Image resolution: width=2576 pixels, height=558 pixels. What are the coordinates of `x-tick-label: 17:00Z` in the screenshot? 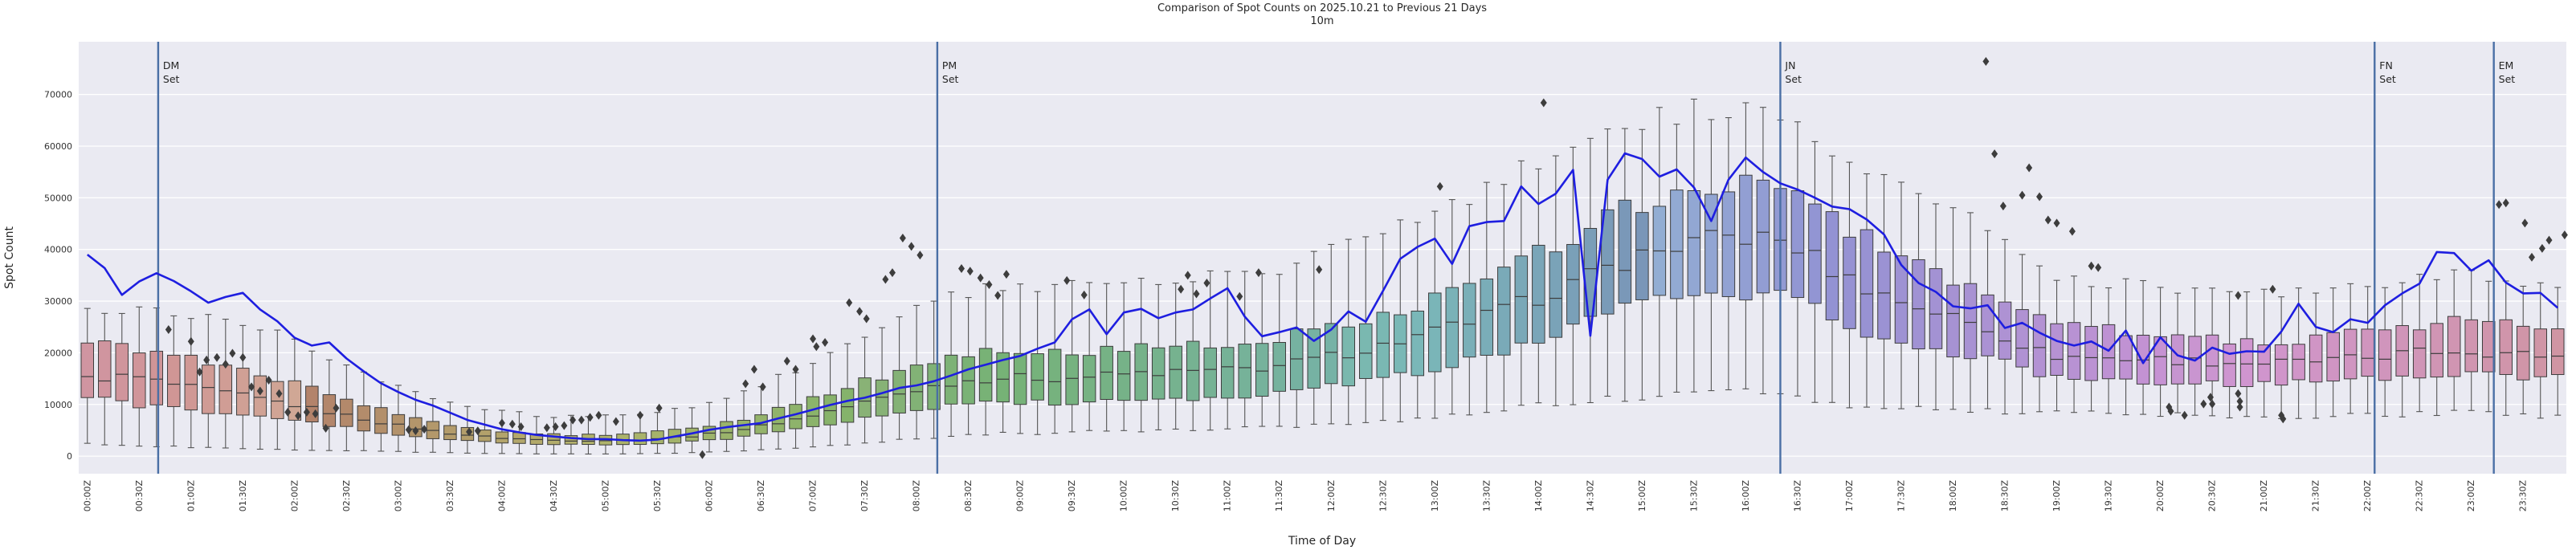 It's located at (1849, 496).